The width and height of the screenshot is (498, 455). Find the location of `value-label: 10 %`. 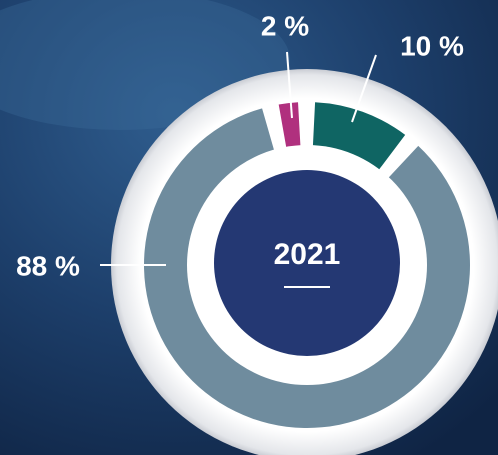

value-label: 10 % is located at coordinates (432, 45).